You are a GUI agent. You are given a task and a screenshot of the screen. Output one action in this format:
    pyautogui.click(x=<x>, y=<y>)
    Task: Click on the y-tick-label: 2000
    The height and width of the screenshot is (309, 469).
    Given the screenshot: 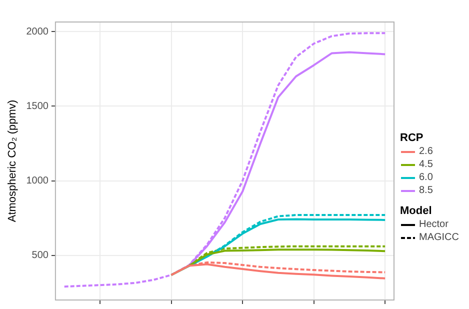 What is the action you would take?
    pyautogui.click(x=37, y=32)
    